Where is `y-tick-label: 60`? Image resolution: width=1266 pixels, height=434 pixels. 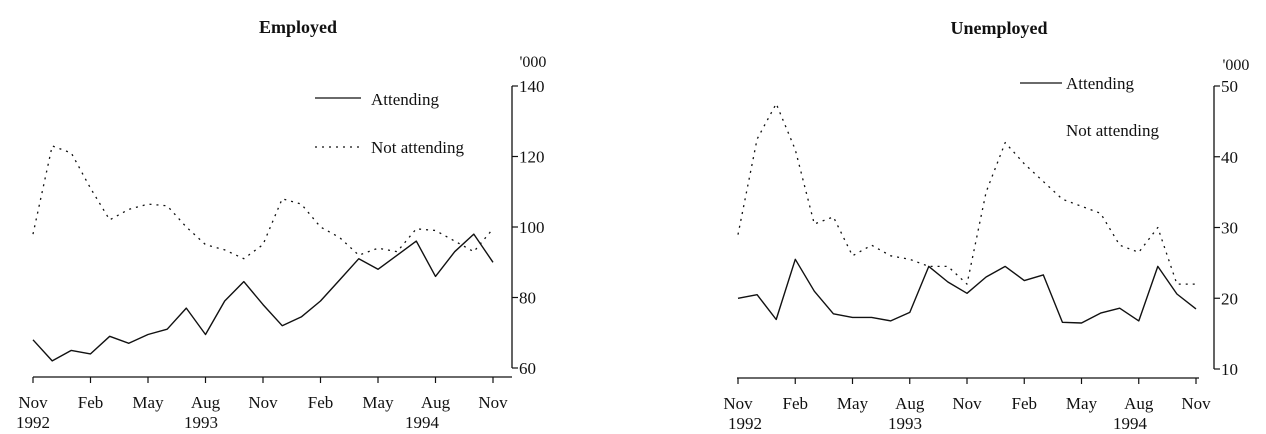 y-tick-label: 60 is located at coordinates (527, 368).